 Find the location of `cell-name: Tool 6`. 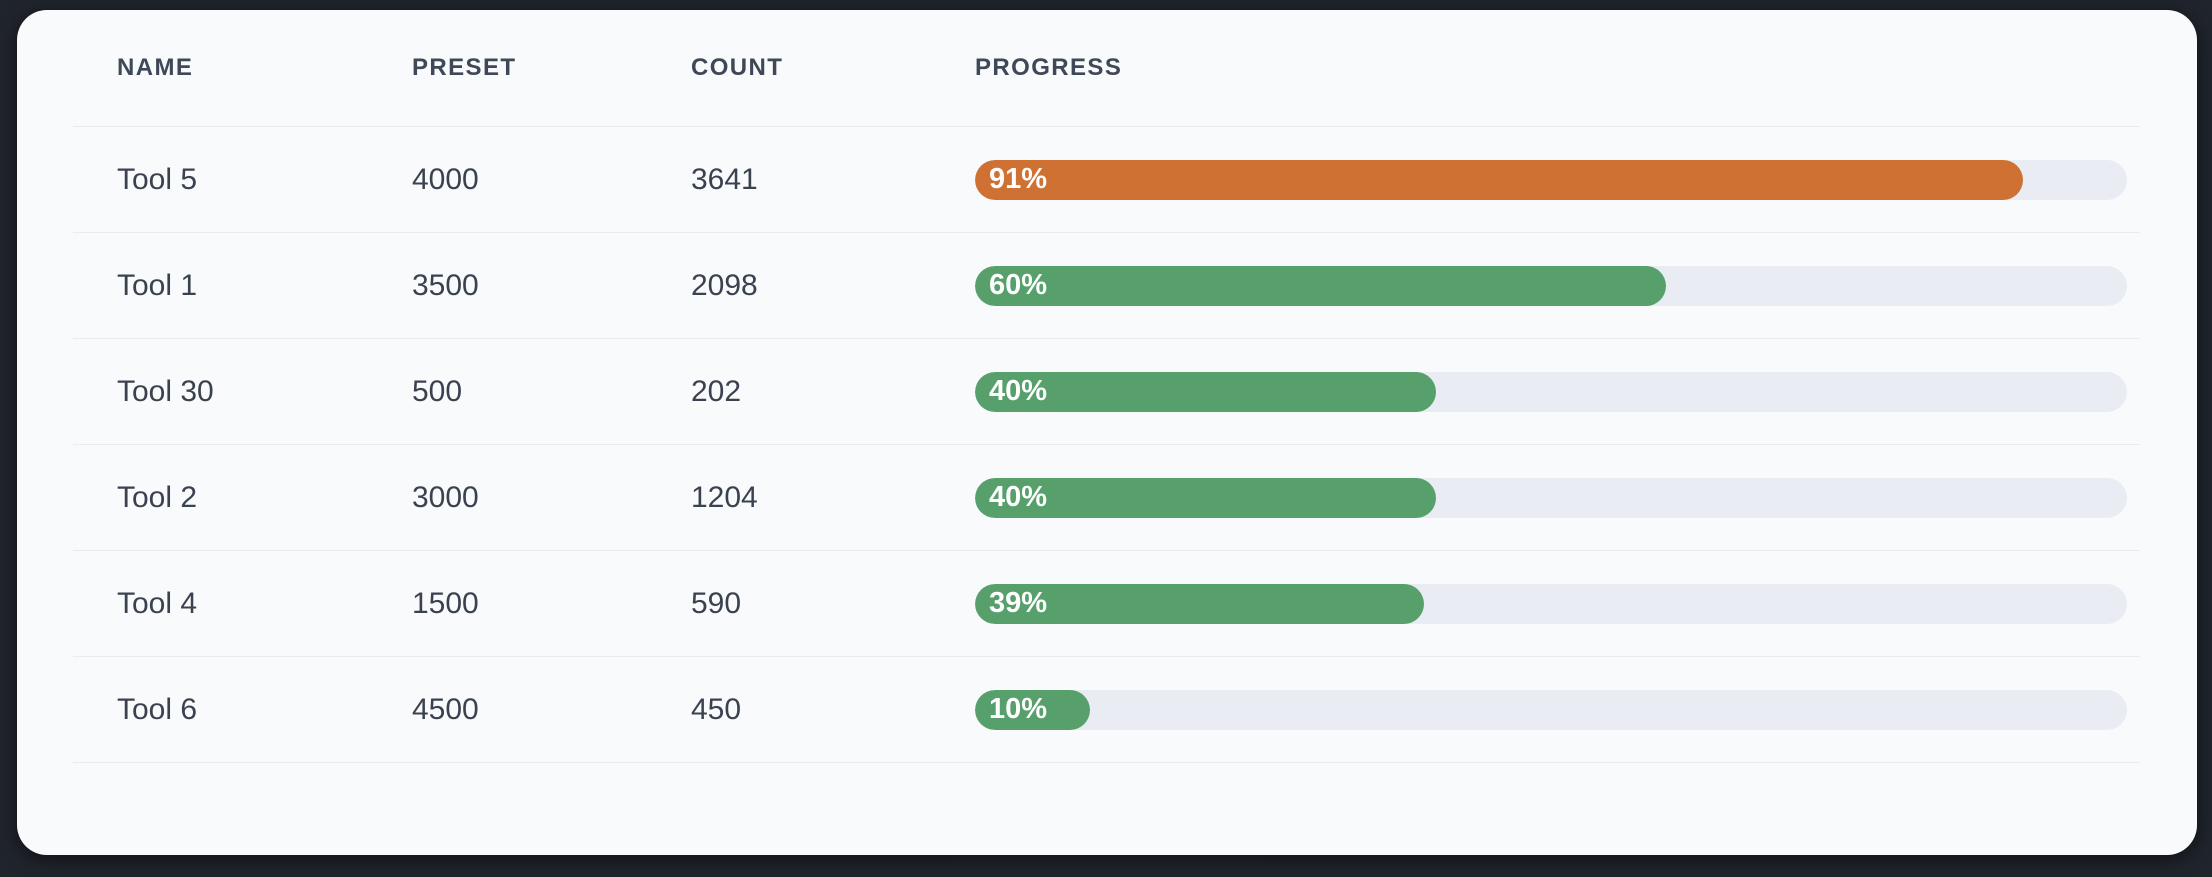

cell-name: Tool 6 is located at coordinates (157, 709).